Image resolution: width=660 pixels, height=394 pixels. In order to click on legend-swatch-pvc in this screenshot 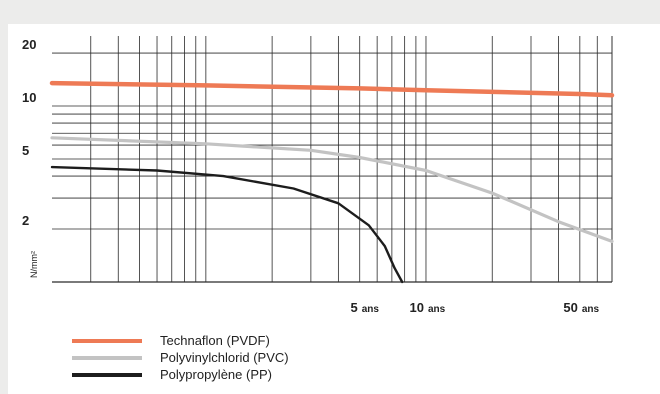, I will do `click(107, 357)`.